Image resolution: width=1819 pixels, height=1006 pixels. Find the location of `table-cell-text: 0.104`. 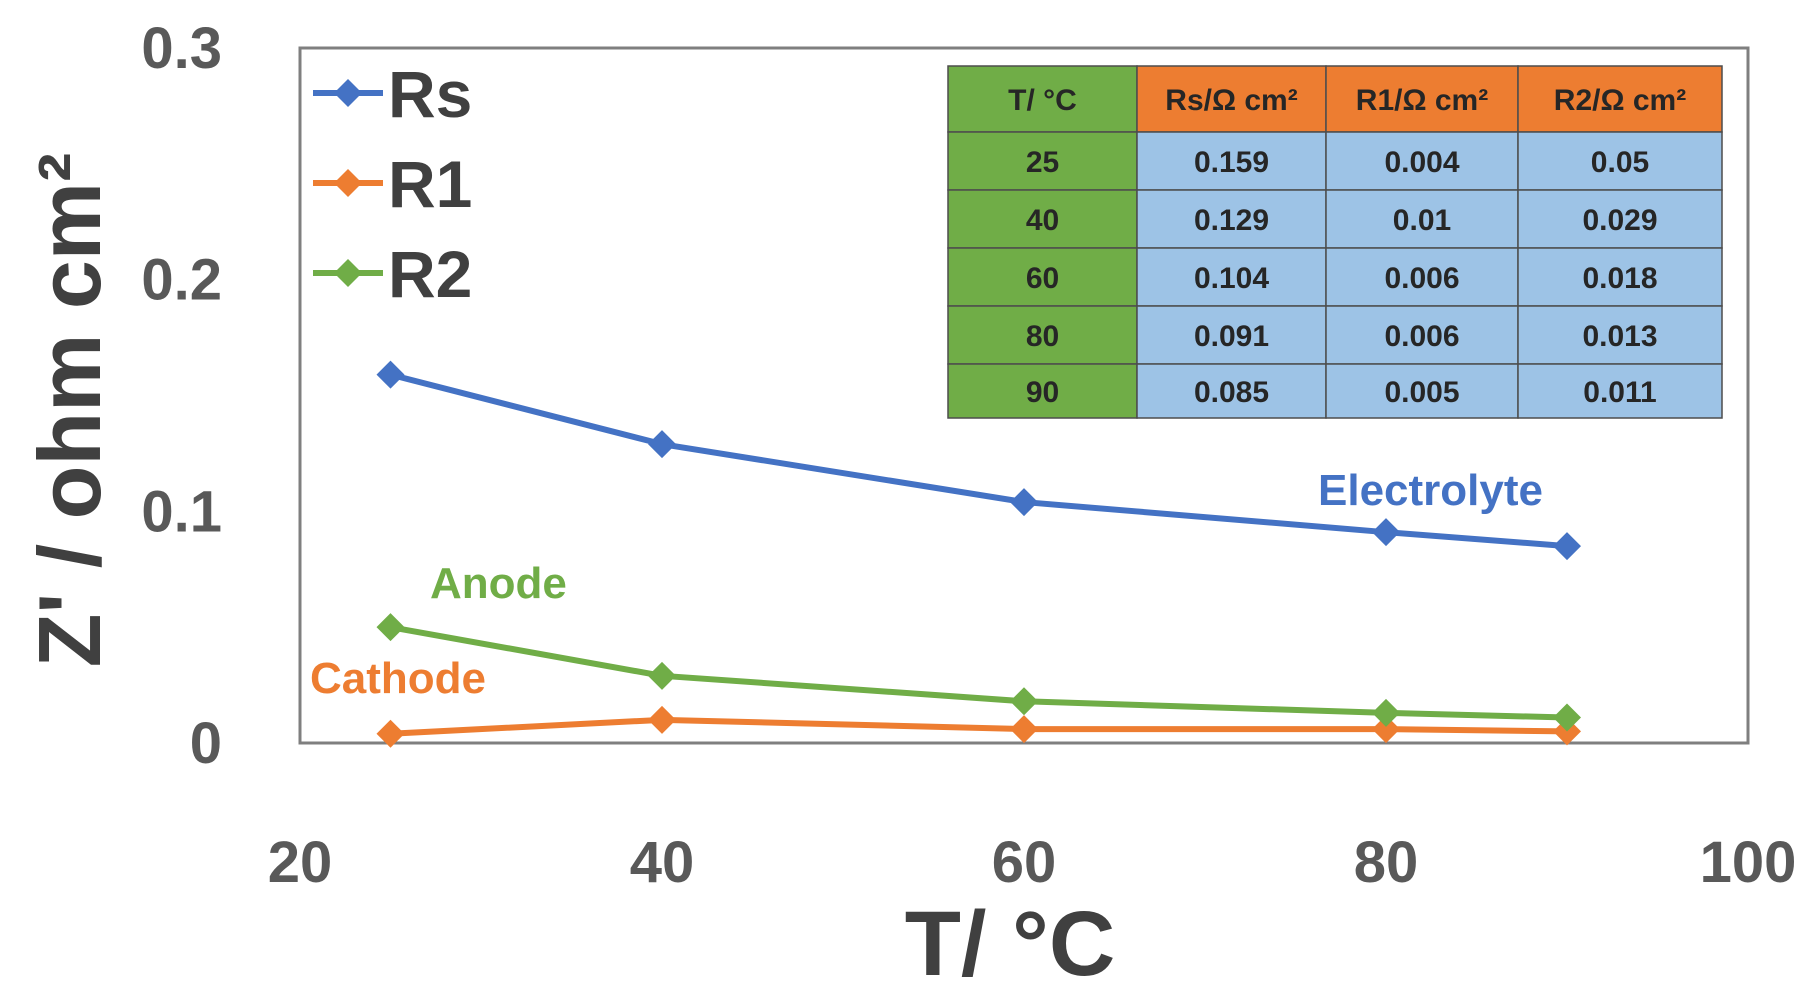

table-cell-text: 0.104 is located at coordinates (1231, 278).